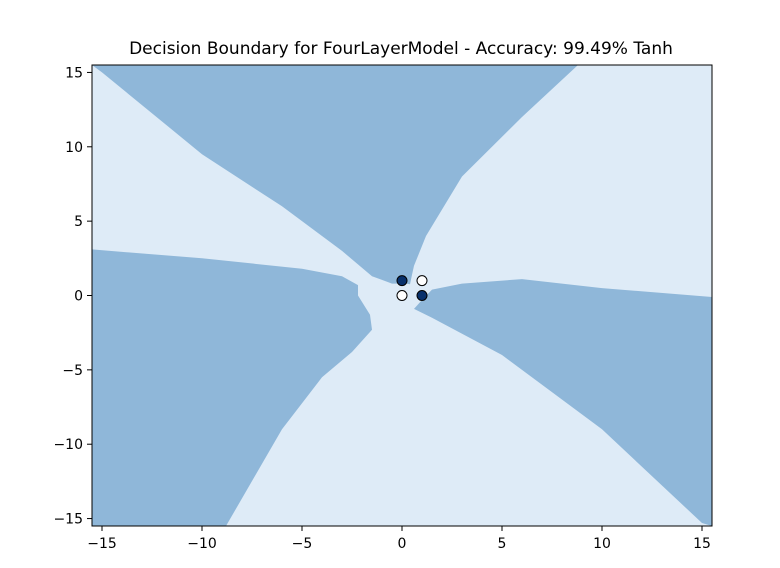 The height and width of the screenshot is (568, 780). I want to click on x-tick-label: −15, so click(102, 544).